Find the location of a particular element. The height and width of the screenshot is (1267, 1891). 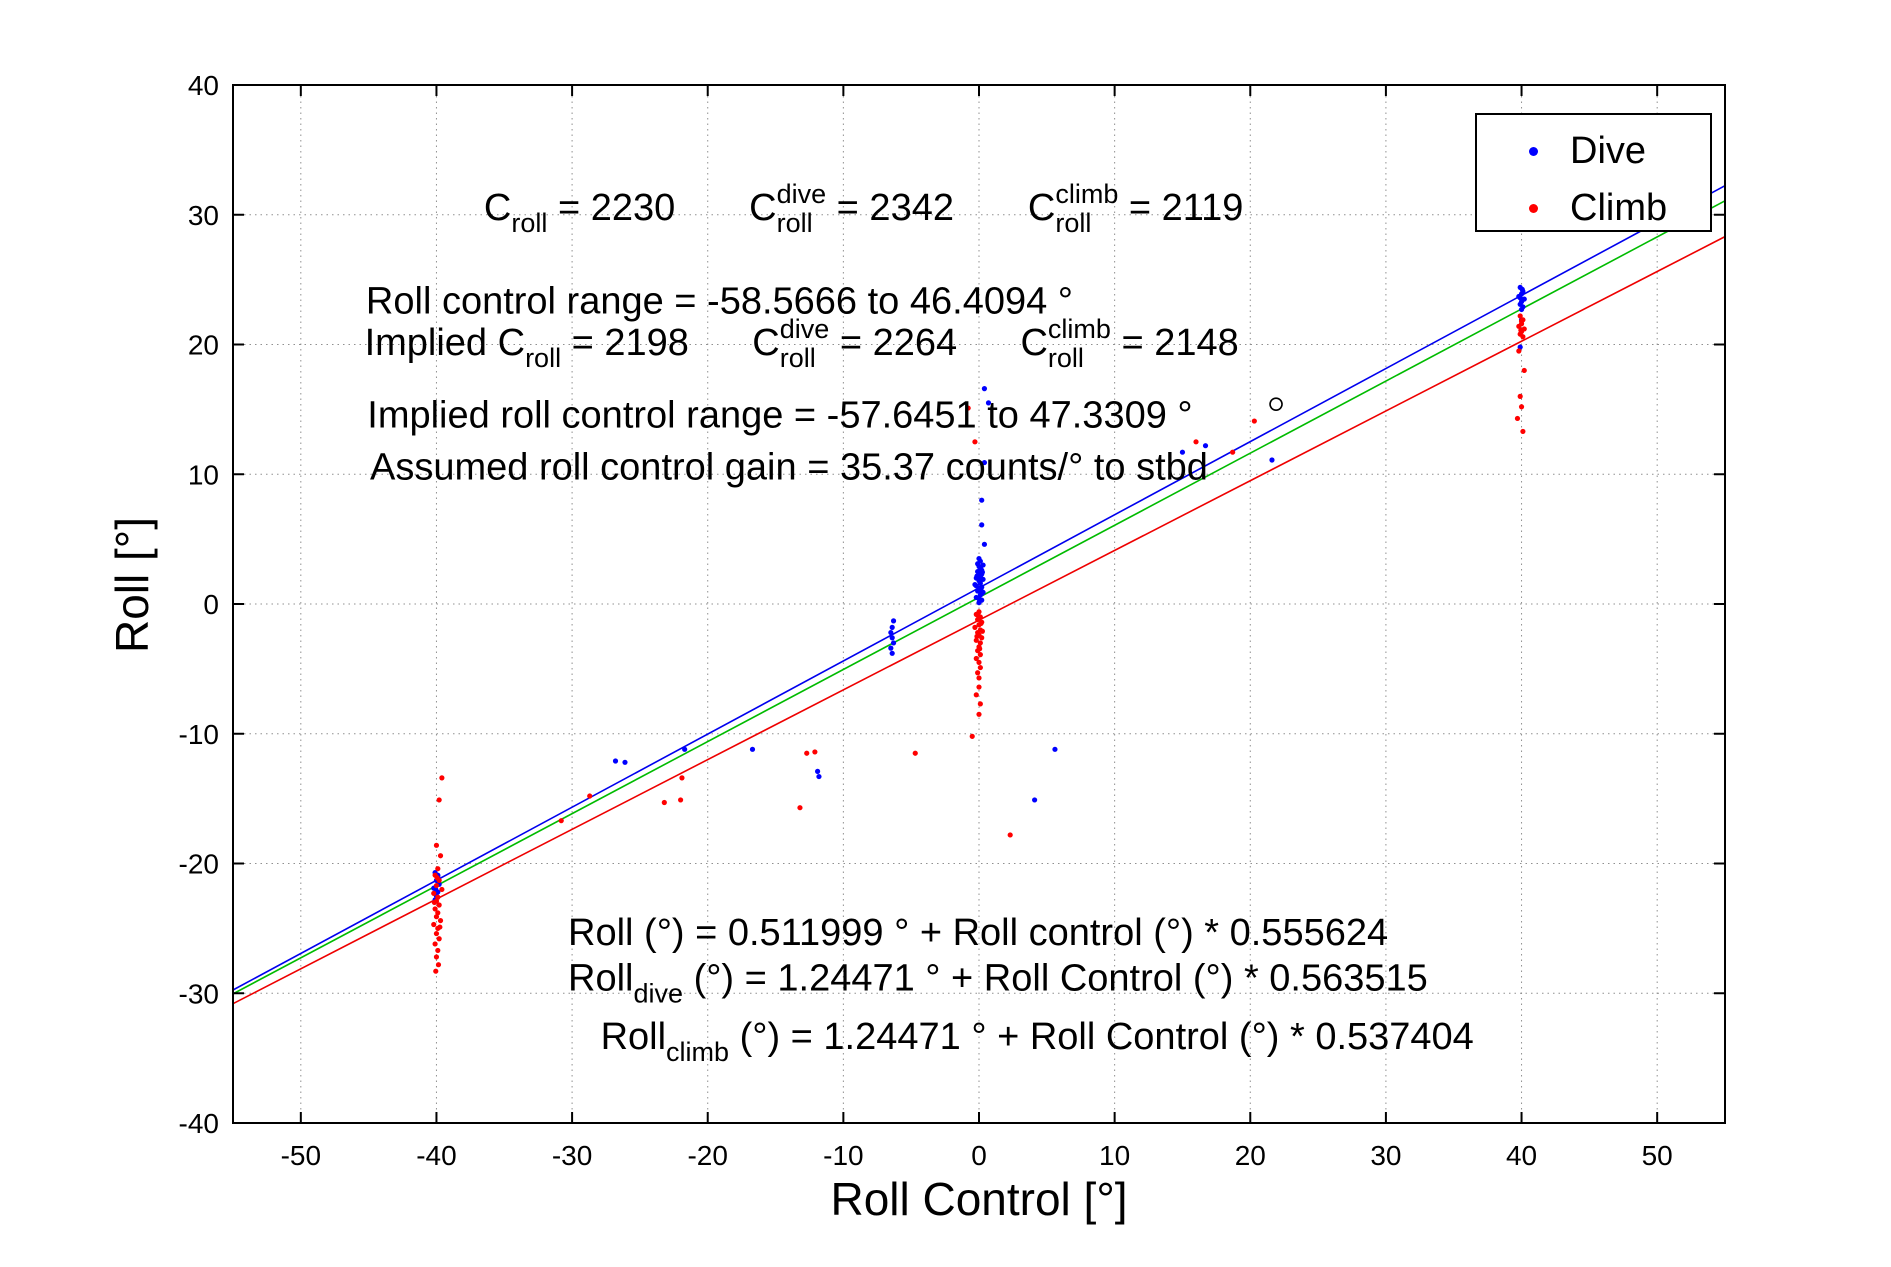

climb-marker-icon is located at coordinates (1533, 208).